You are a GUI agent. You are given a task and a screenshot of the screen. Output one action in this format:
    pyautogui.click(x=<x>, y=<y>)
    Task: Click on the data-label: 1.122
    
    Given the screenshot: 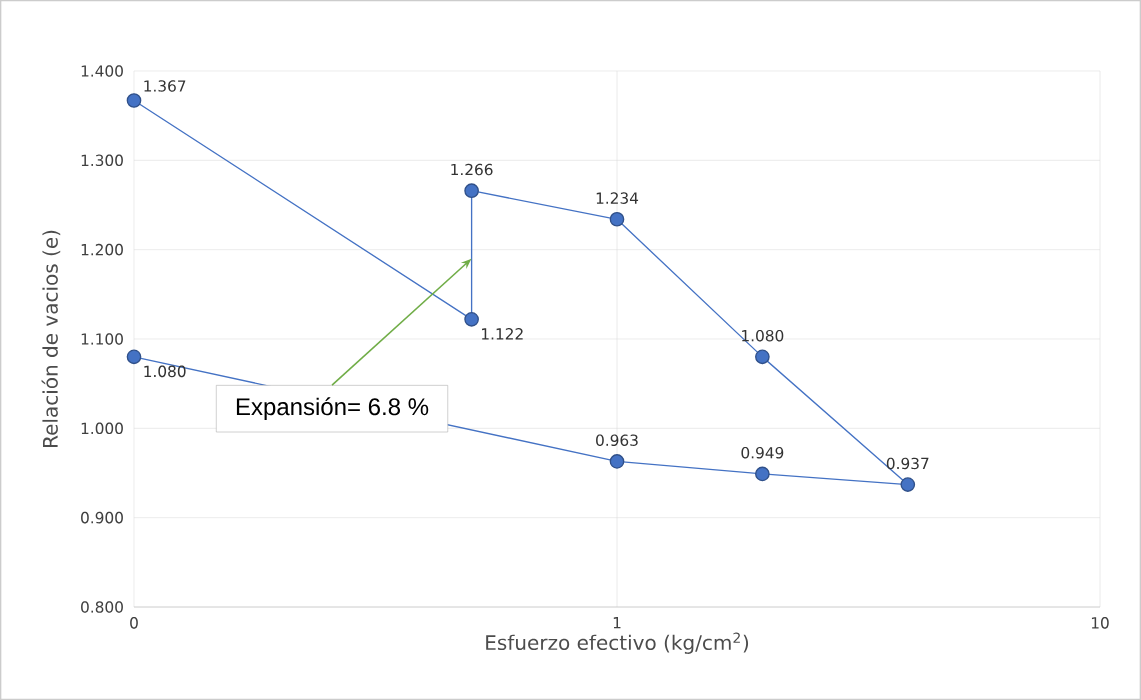 What is the action you would take?
    pyautogui.click(x=502, y=334)
    